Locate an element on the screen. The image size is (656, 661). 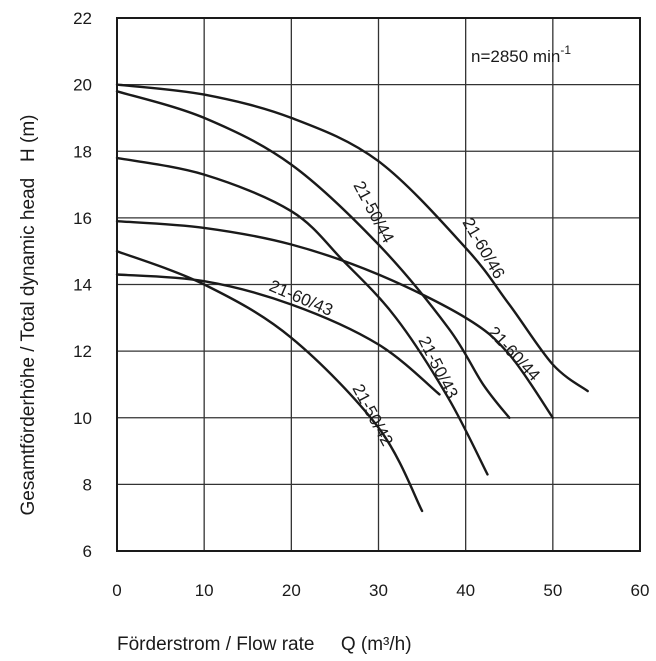
x-tick-label: 40 is located at coordinates (465, 590).